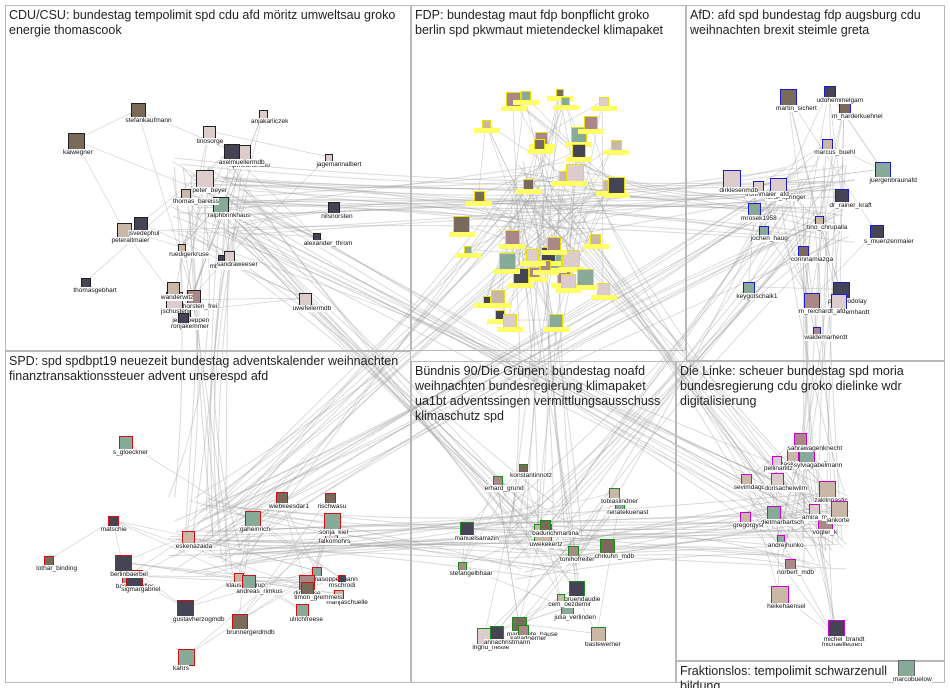 The height and width of the screenshot is (688, 950). Describe the element at coordinates (250, 632) in the screenshot. I see `node-label: brunnergerdmdb` at that location.